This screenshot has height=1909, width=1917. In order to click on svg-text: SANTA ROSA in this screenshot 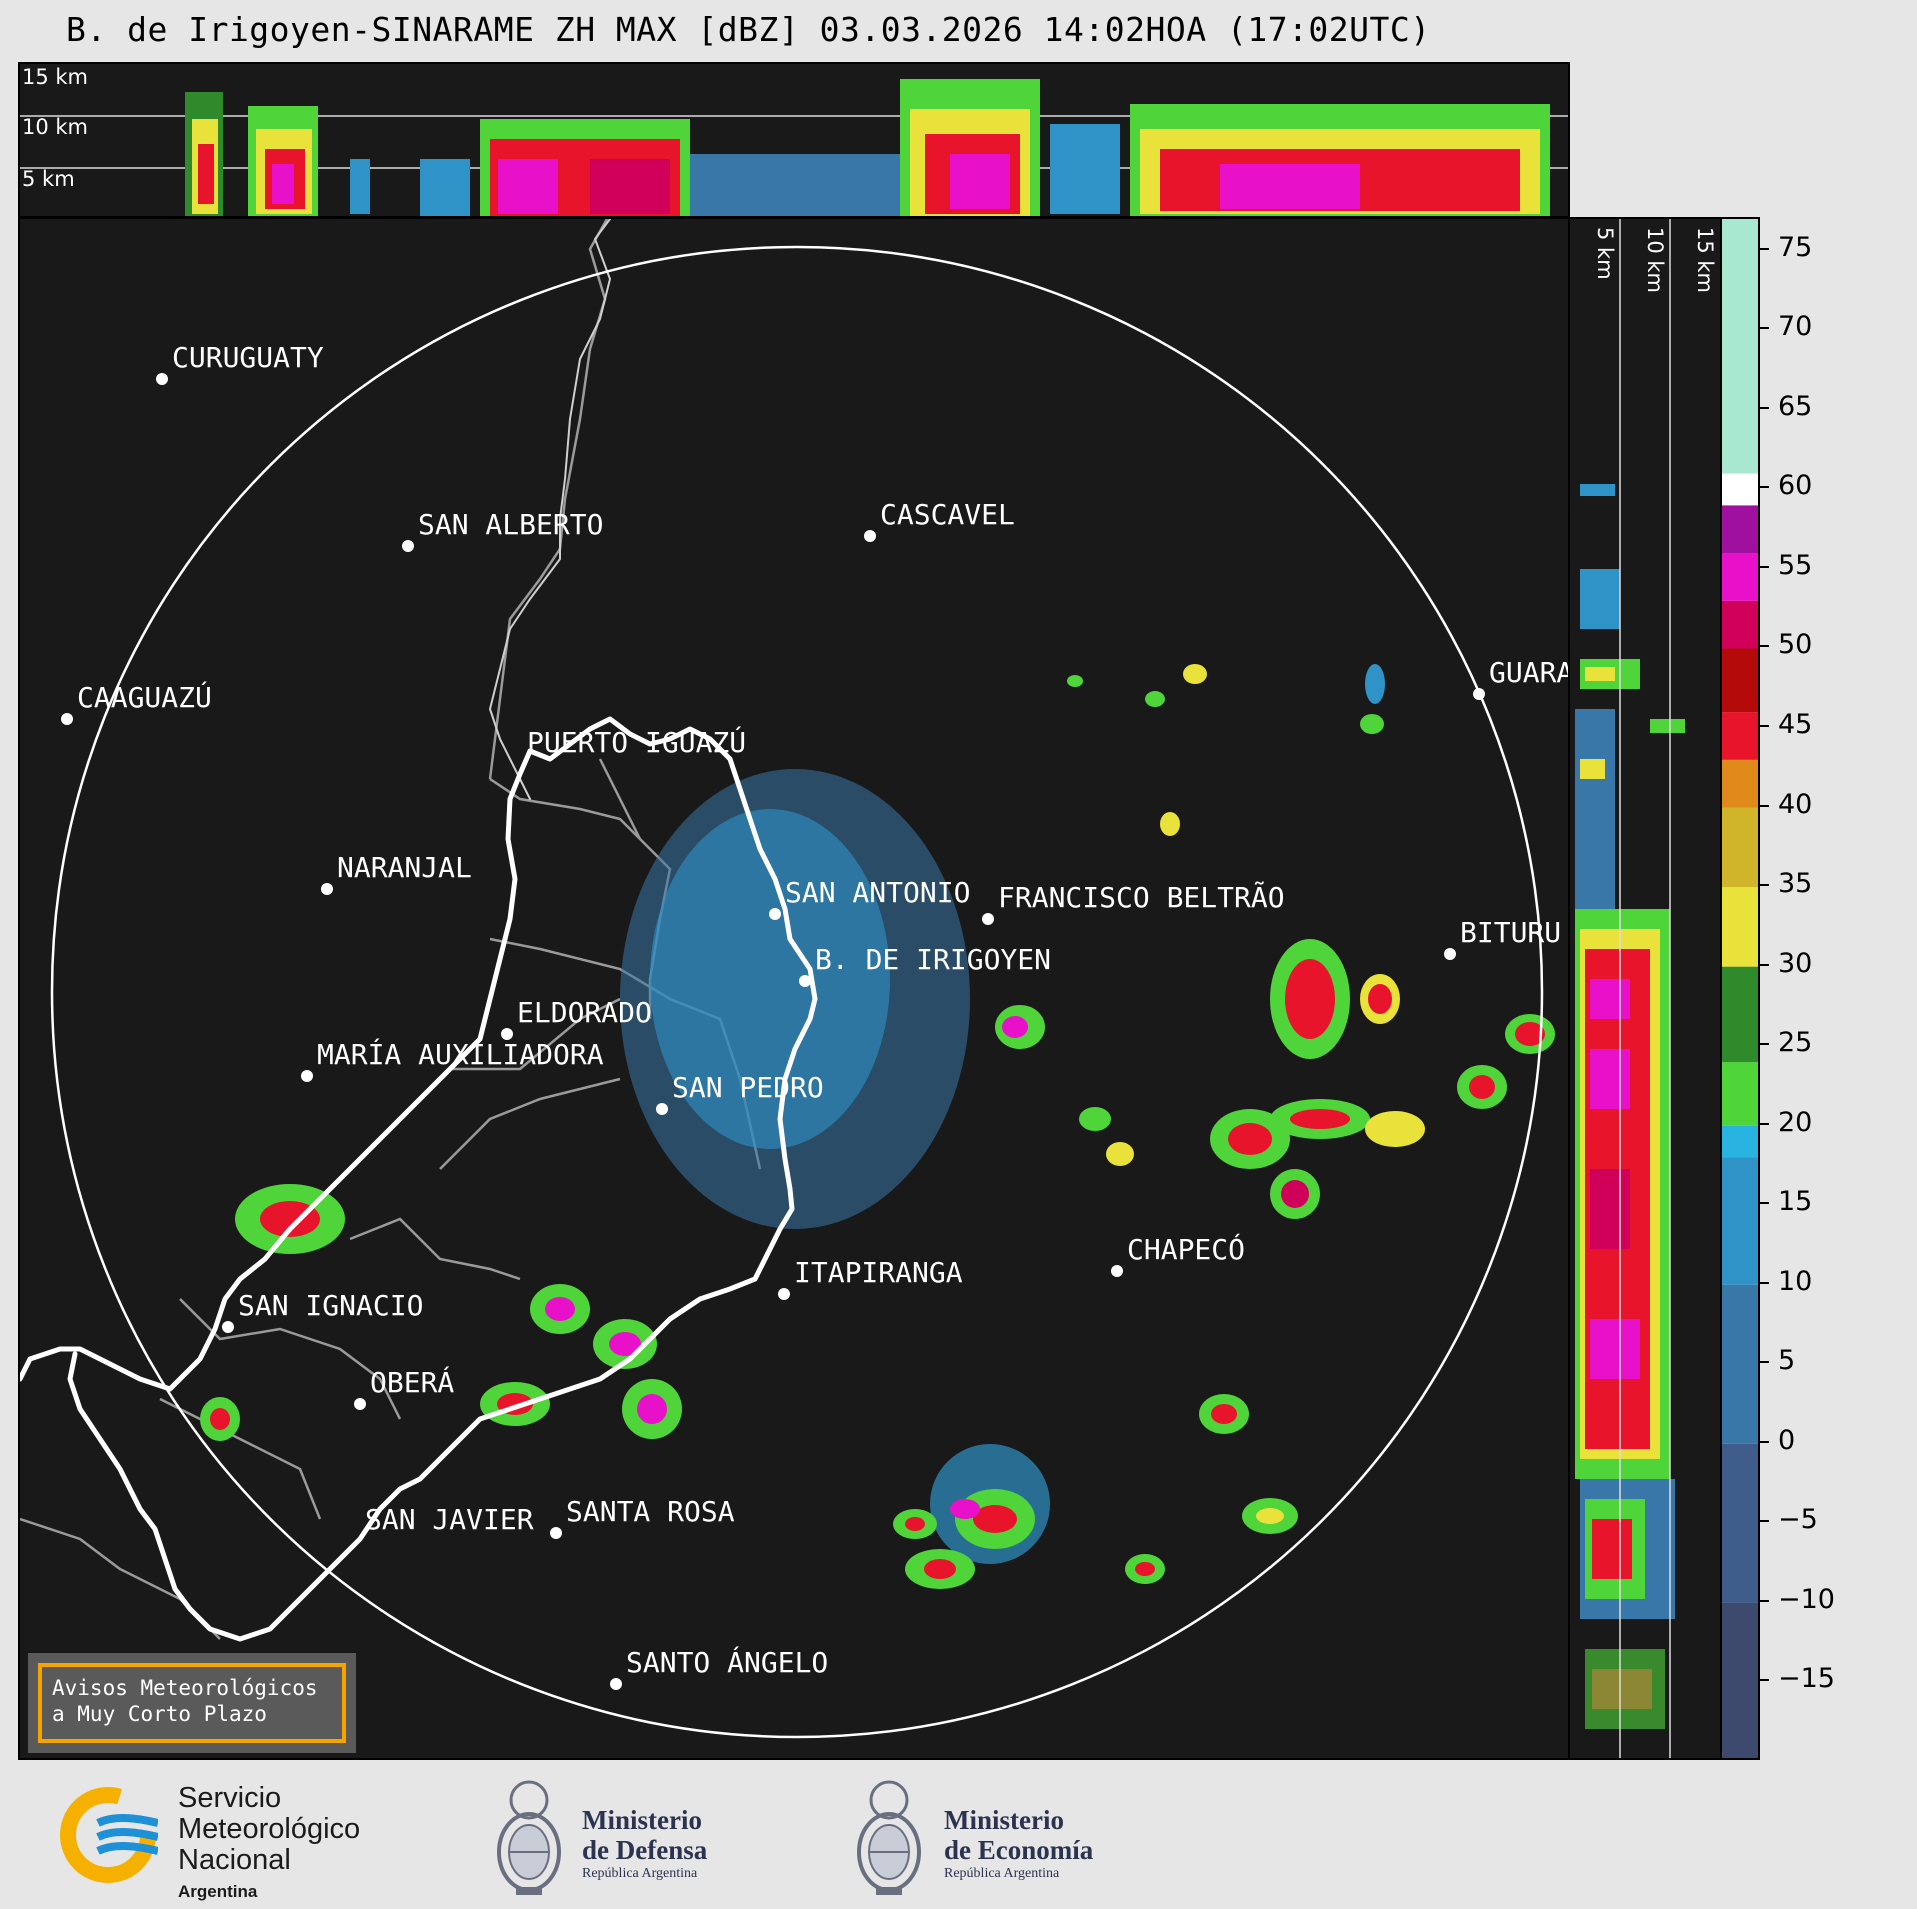, I will do `click(650, 1511)`.